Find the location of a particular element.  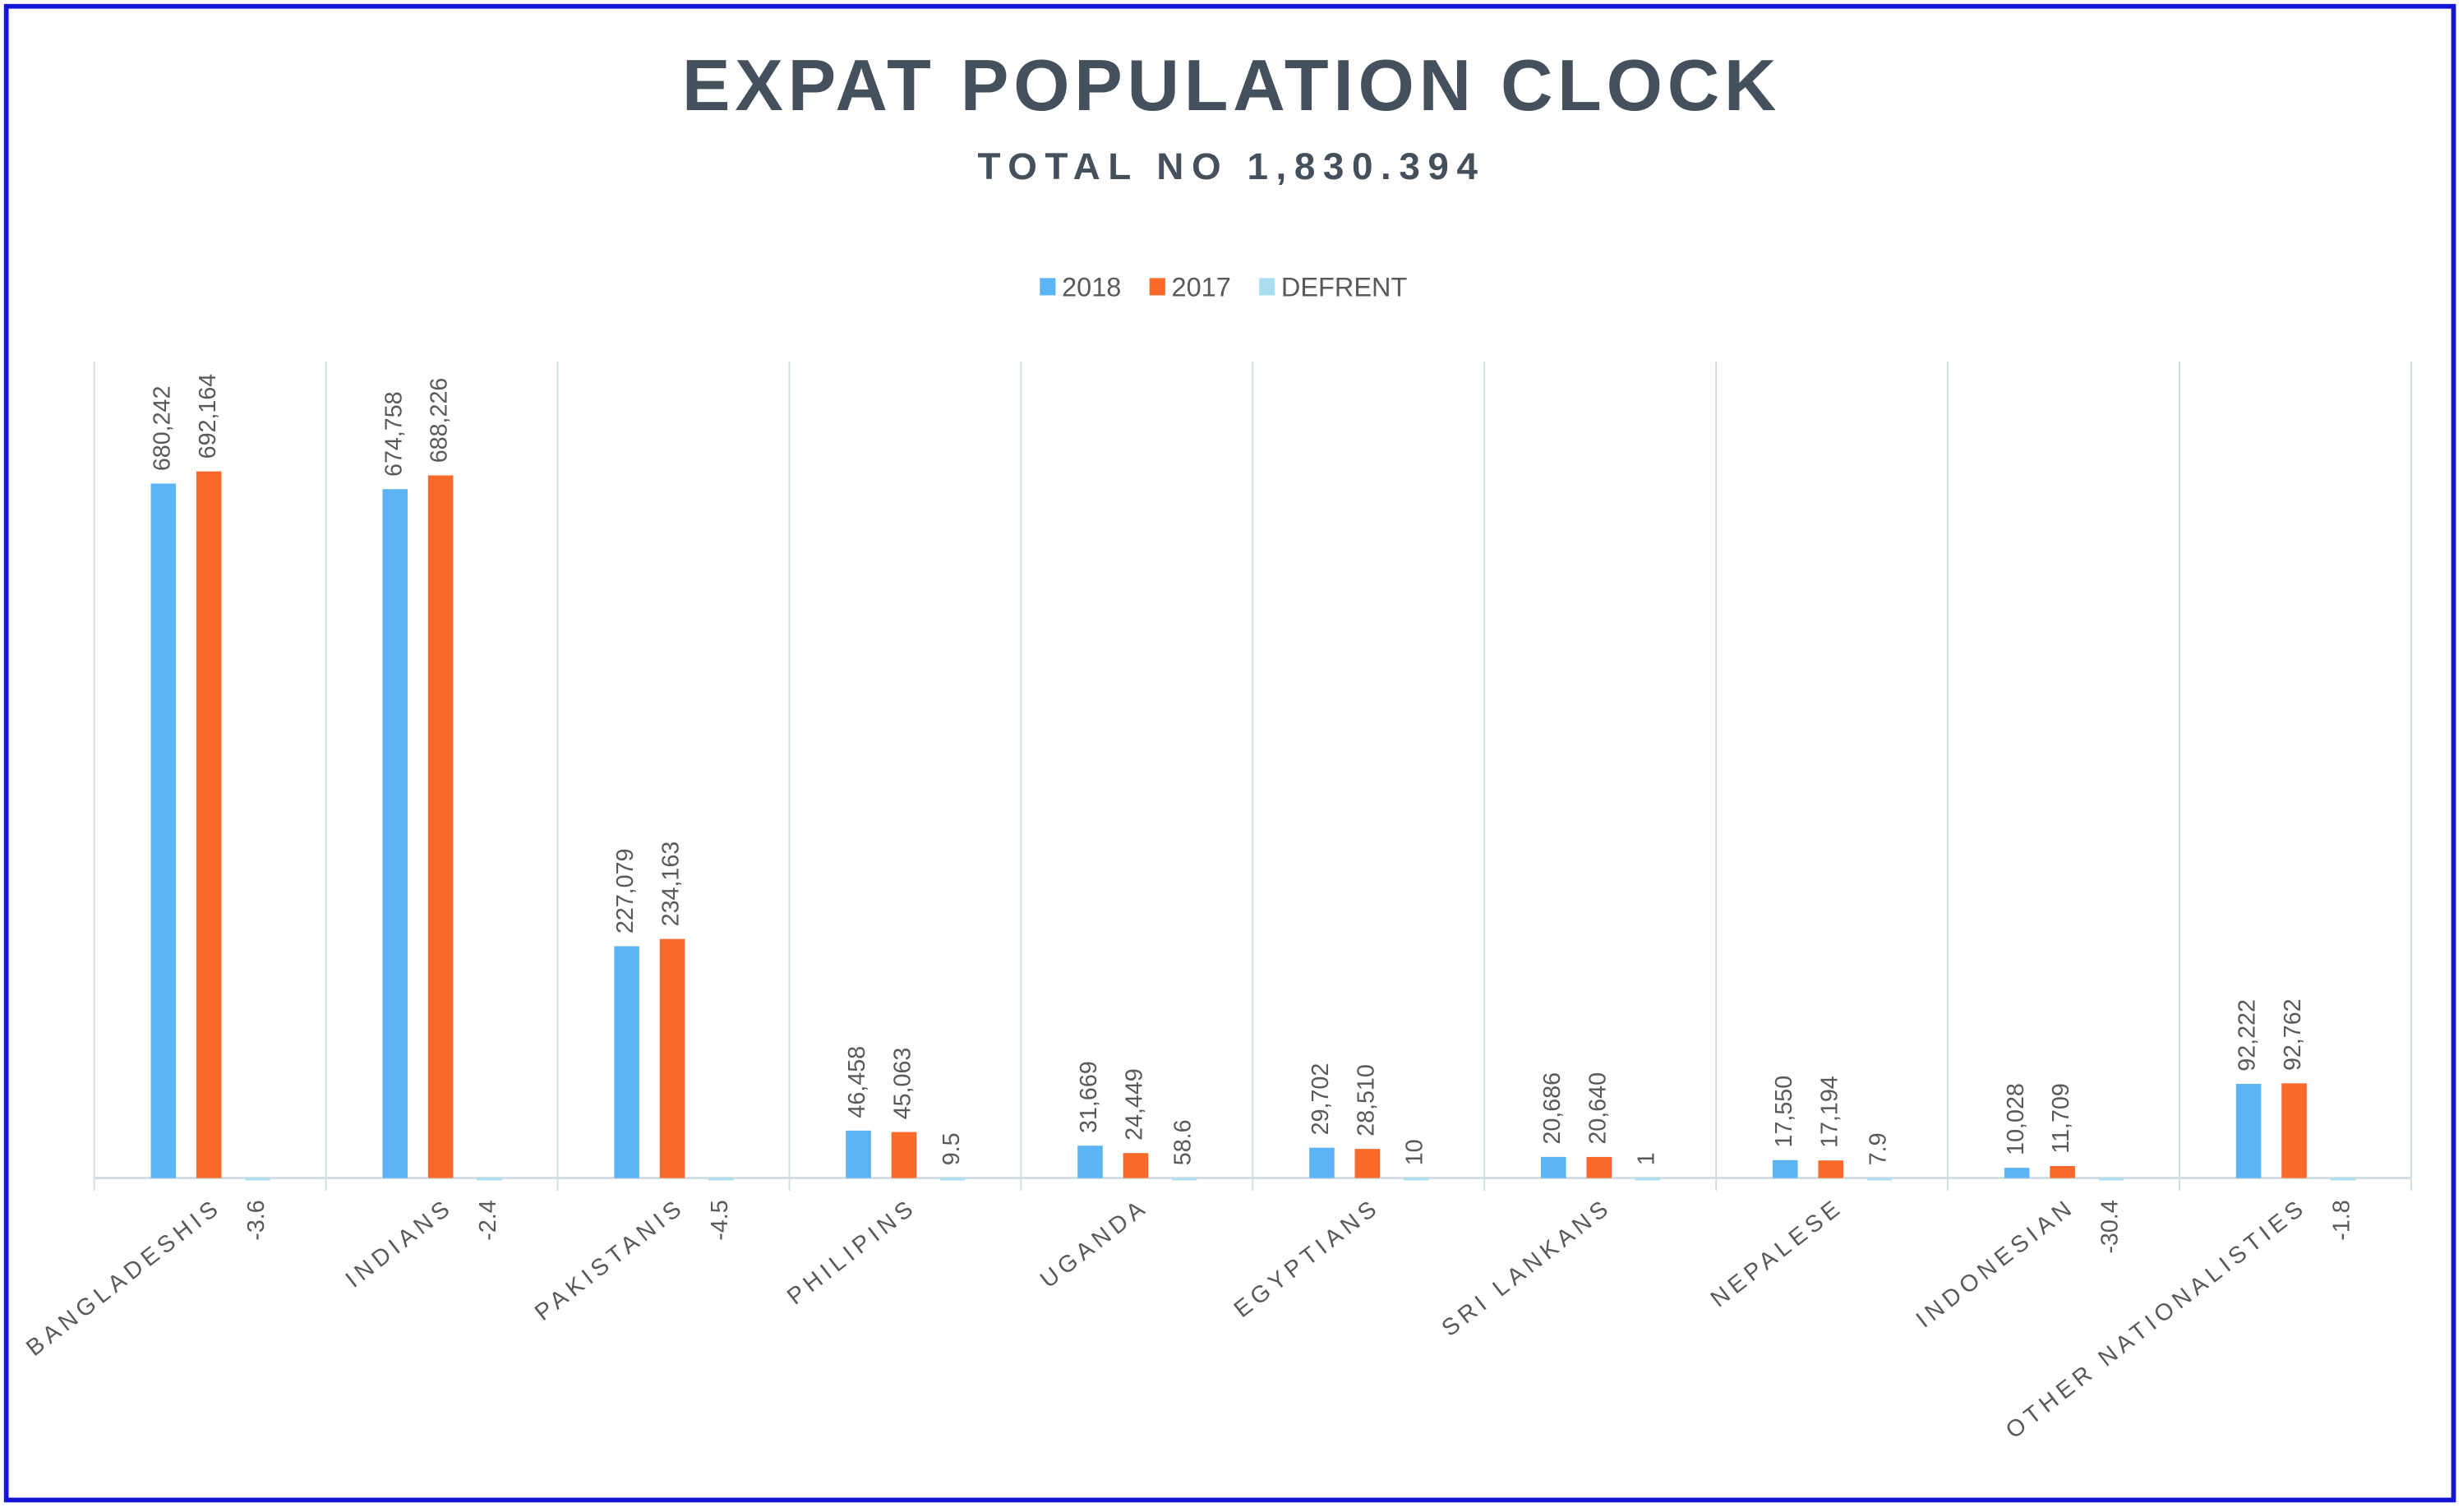

data-label: -4.5 is located at coordinates (720, 1220).